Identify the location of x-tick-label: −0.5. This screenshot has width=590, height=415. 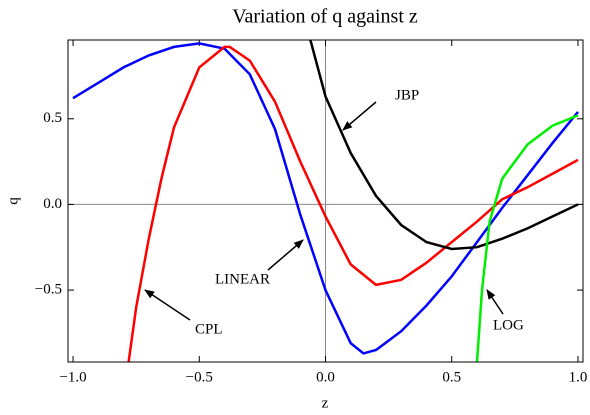
(199, 377).